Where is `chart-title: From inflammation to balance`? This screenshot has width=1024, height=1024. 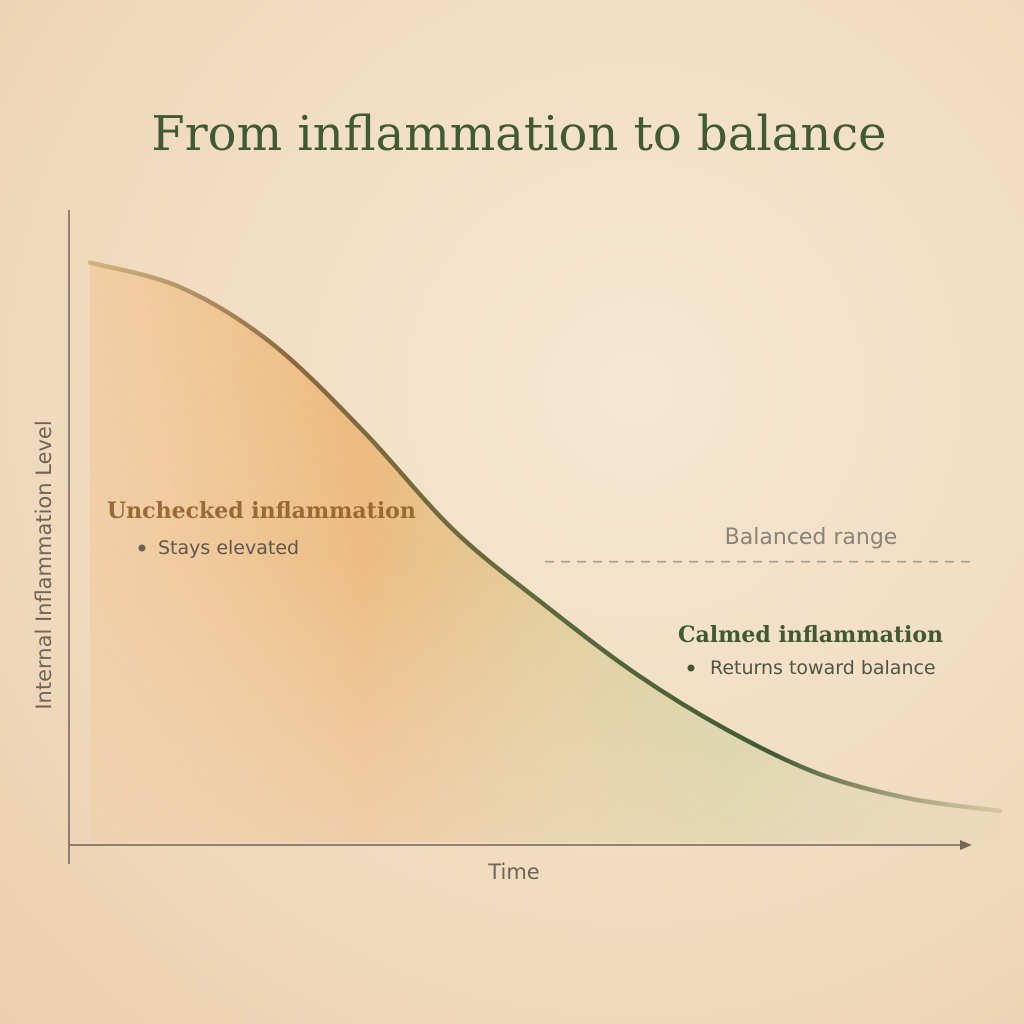
chart-title: From inflammation to balance is located at coordinates (518, 134).